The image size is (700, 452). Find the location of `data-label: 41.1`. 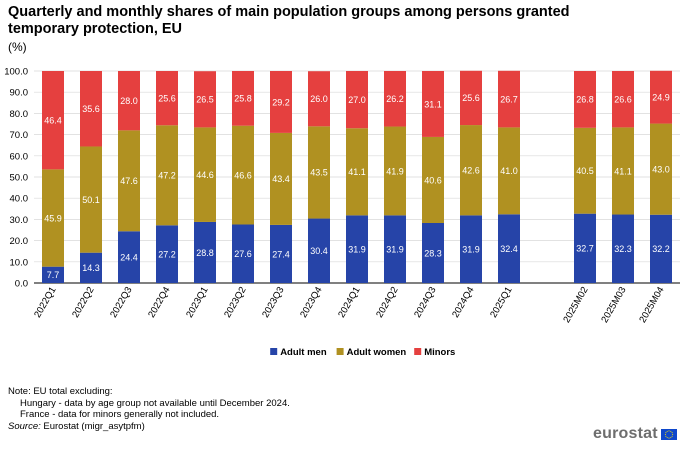

data-label: 41.1 is located at coordinates (357, 172).